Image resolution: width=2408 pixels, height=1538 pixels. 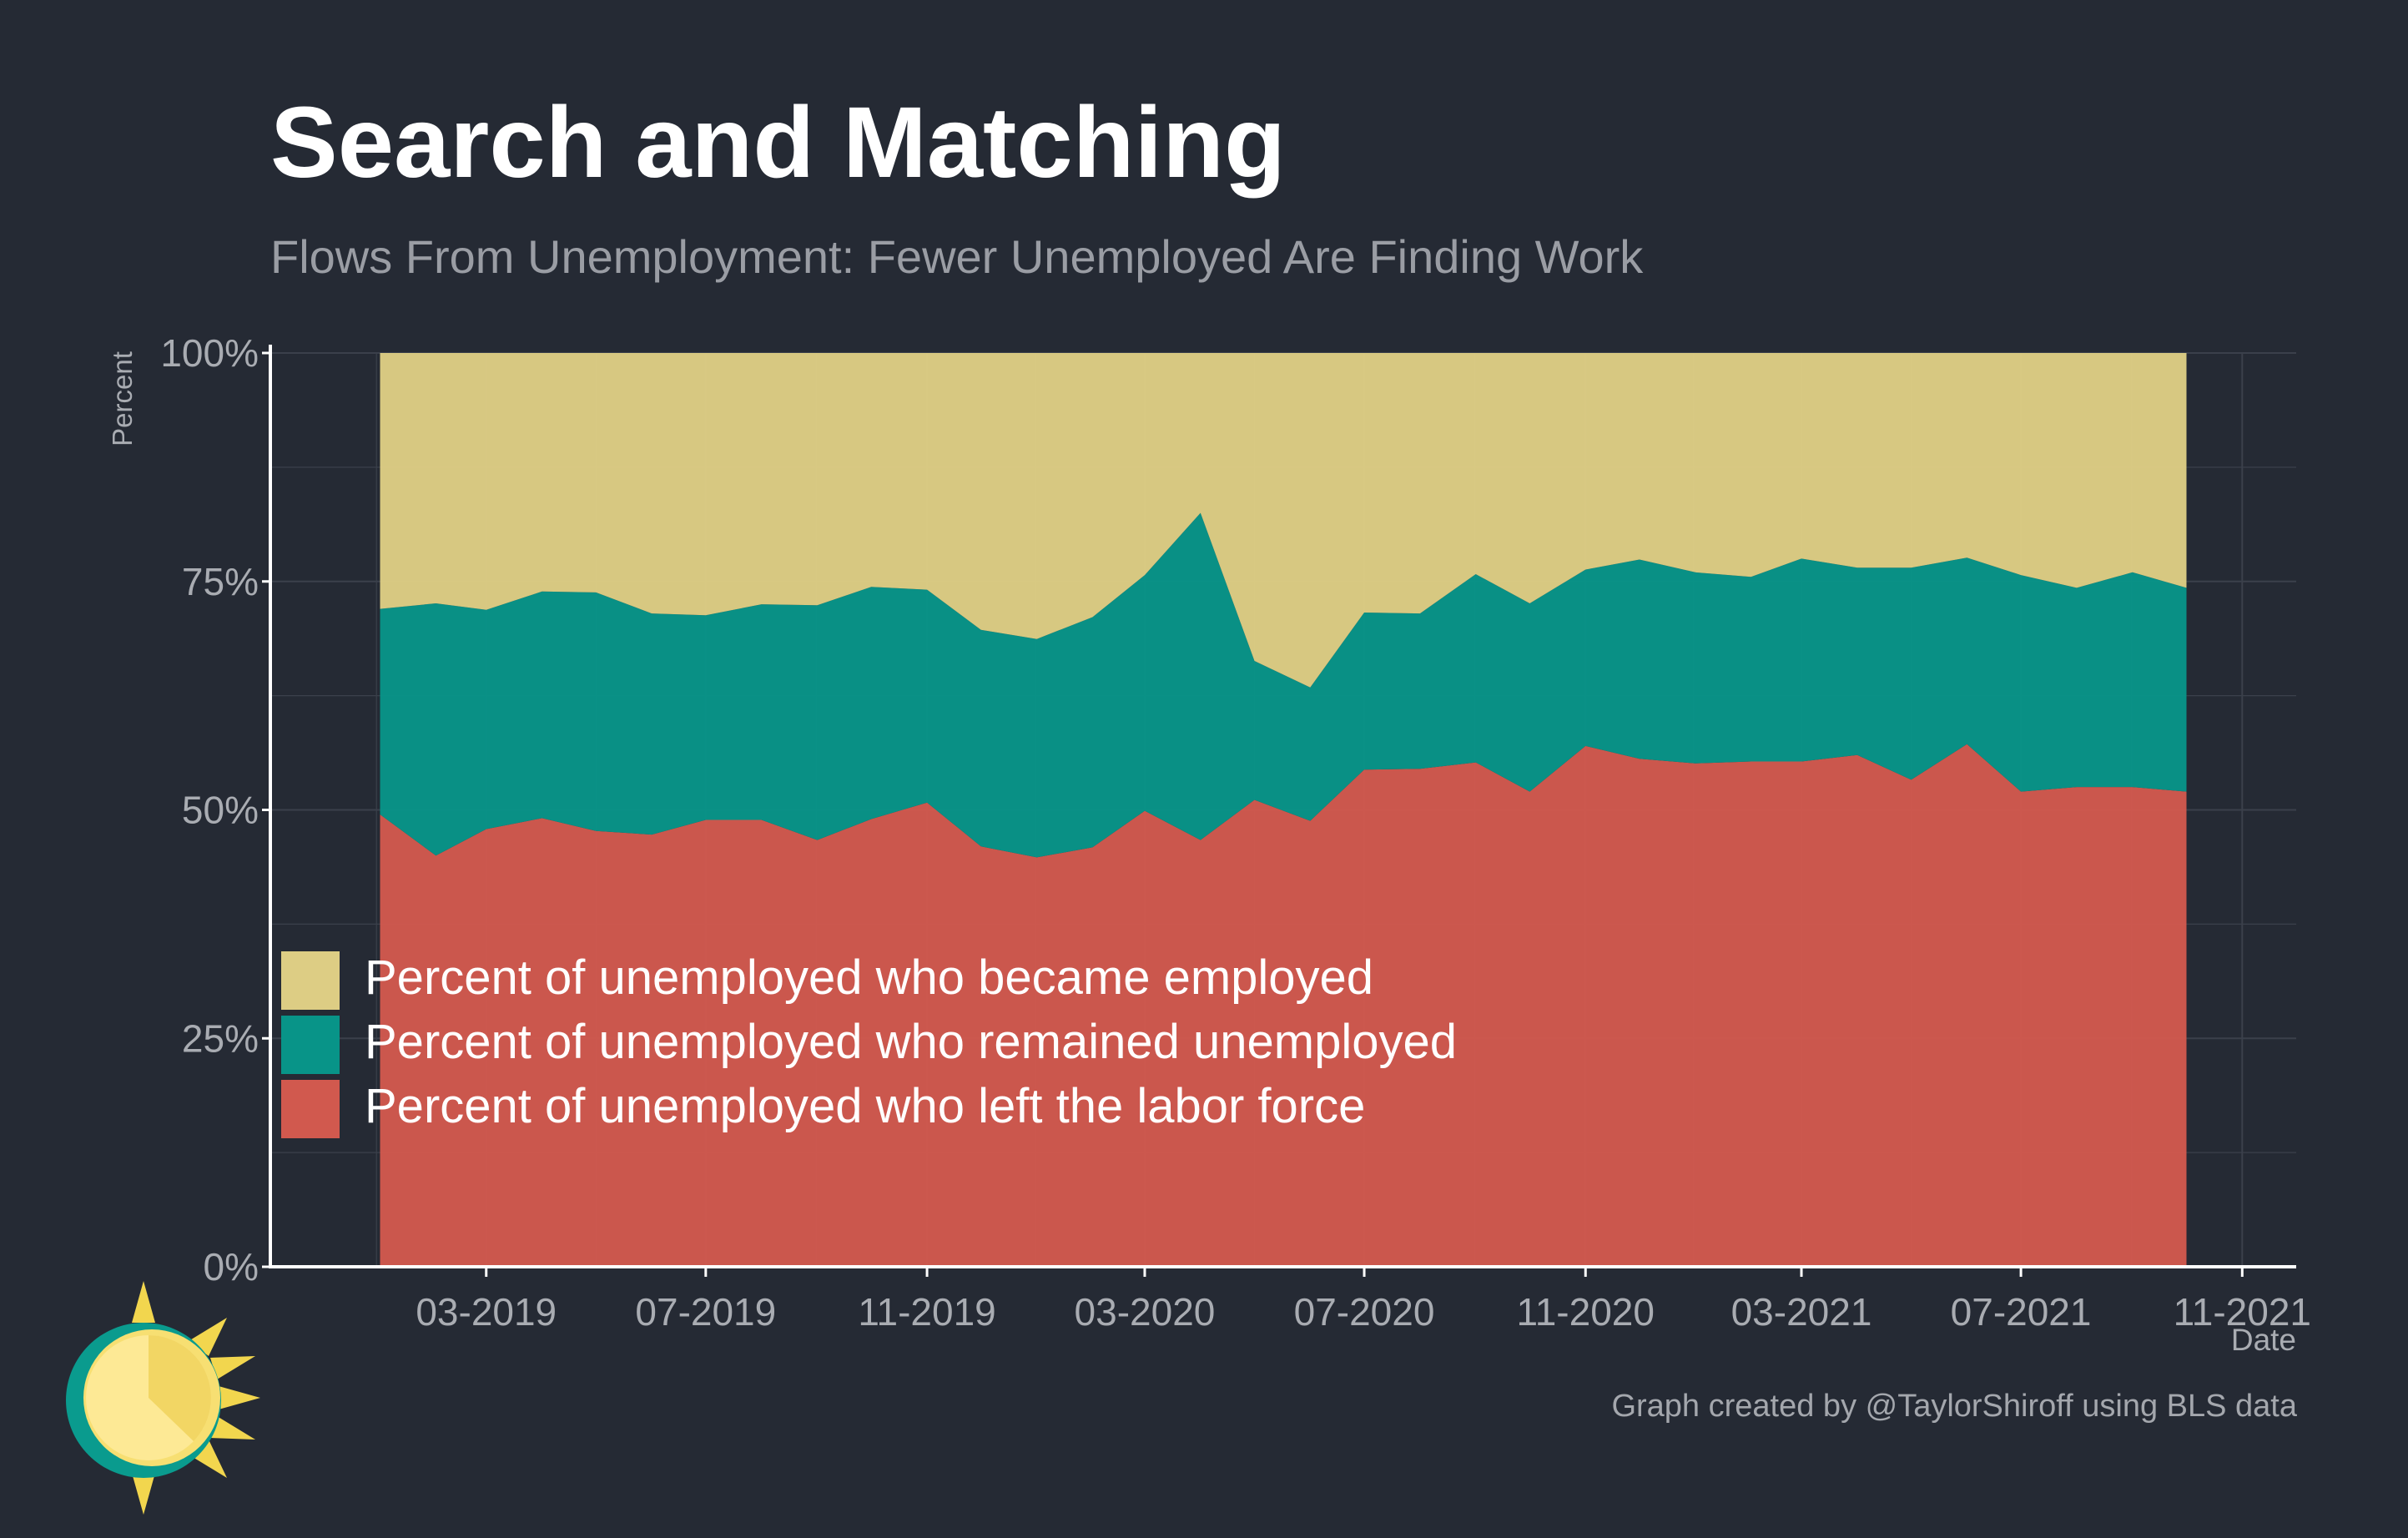 I want to click on y-tick-label: 75%, so click(x=220, y=581).